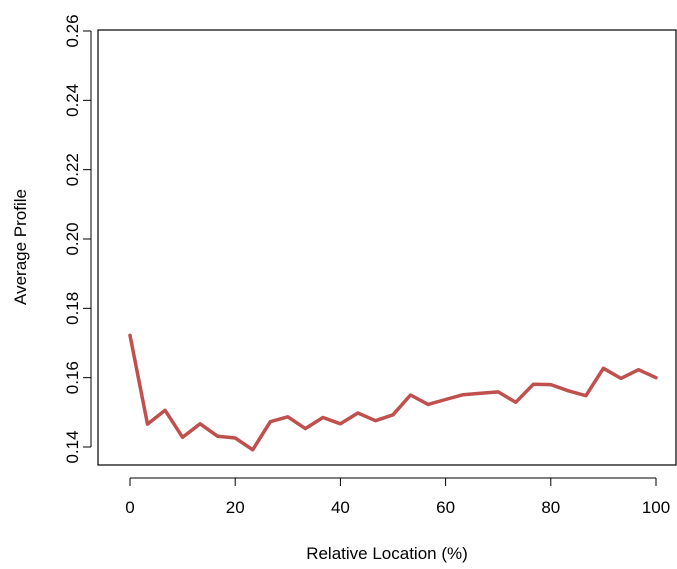 This screenshot has width=677, height=569. Describe the element at coordinates (72, 238) in the screenshot. I see `y-tick-label: 0.20` at that location.